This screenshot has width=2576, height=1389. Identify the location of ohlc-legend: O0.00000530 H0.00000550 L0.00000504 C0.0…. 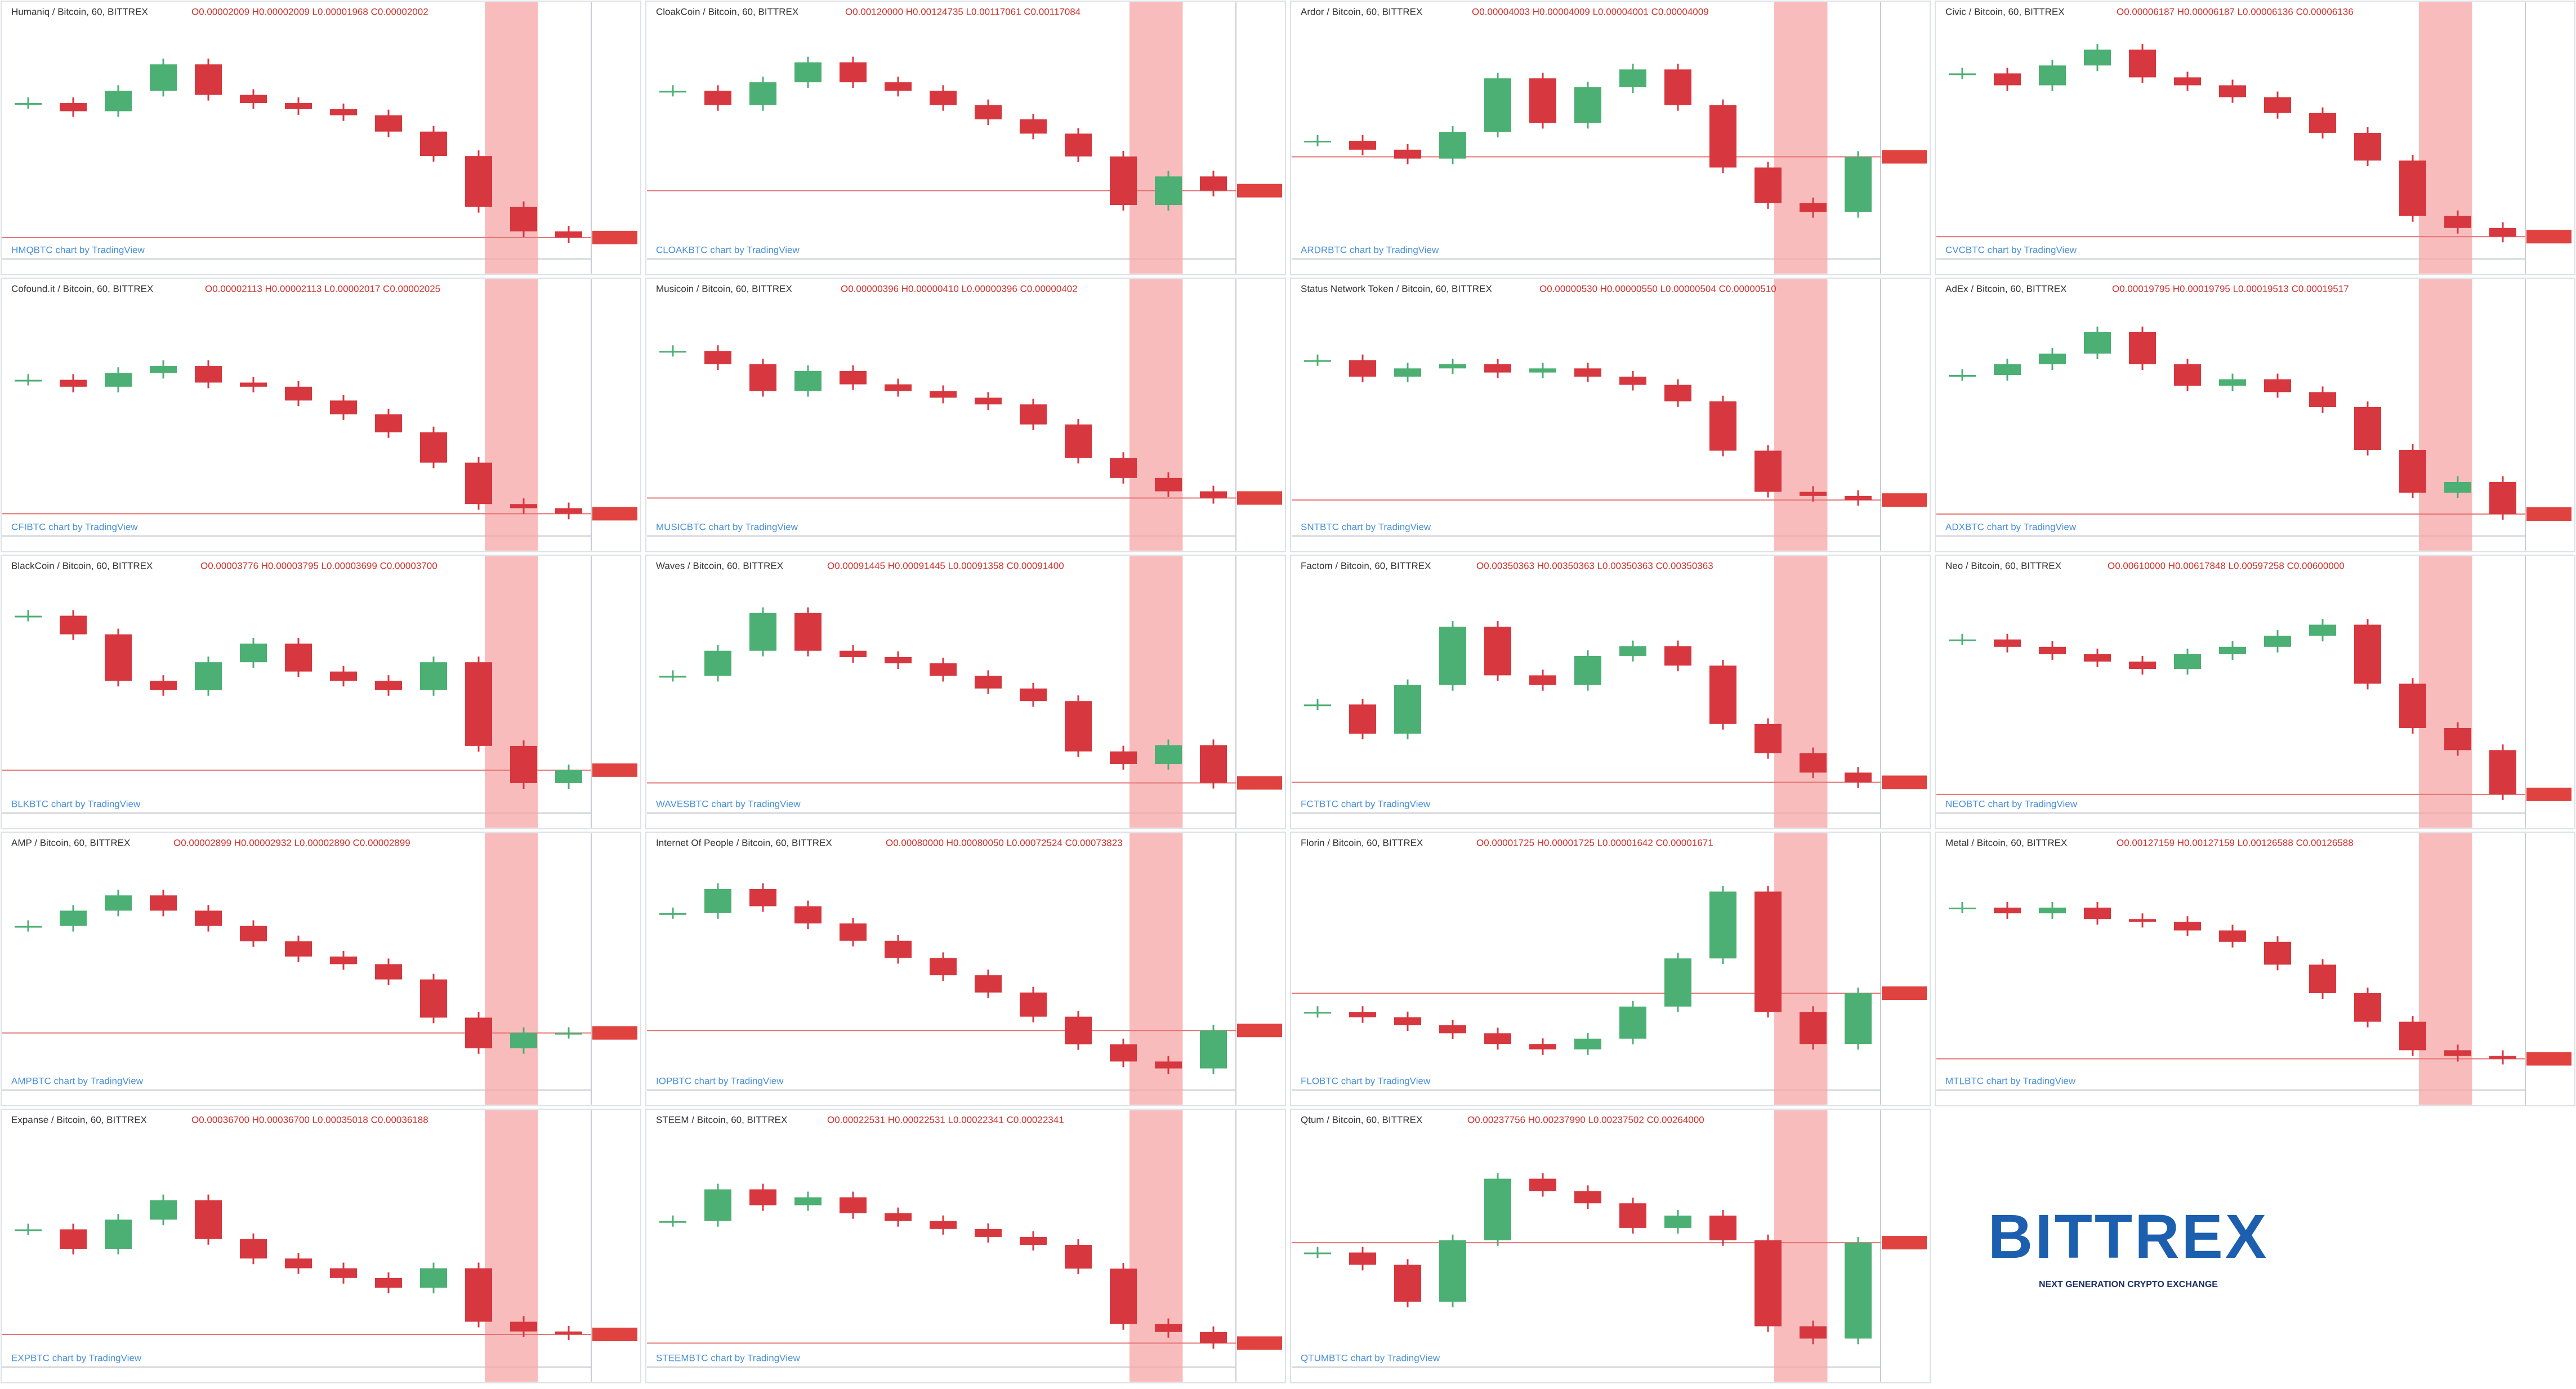
(1657, 288).